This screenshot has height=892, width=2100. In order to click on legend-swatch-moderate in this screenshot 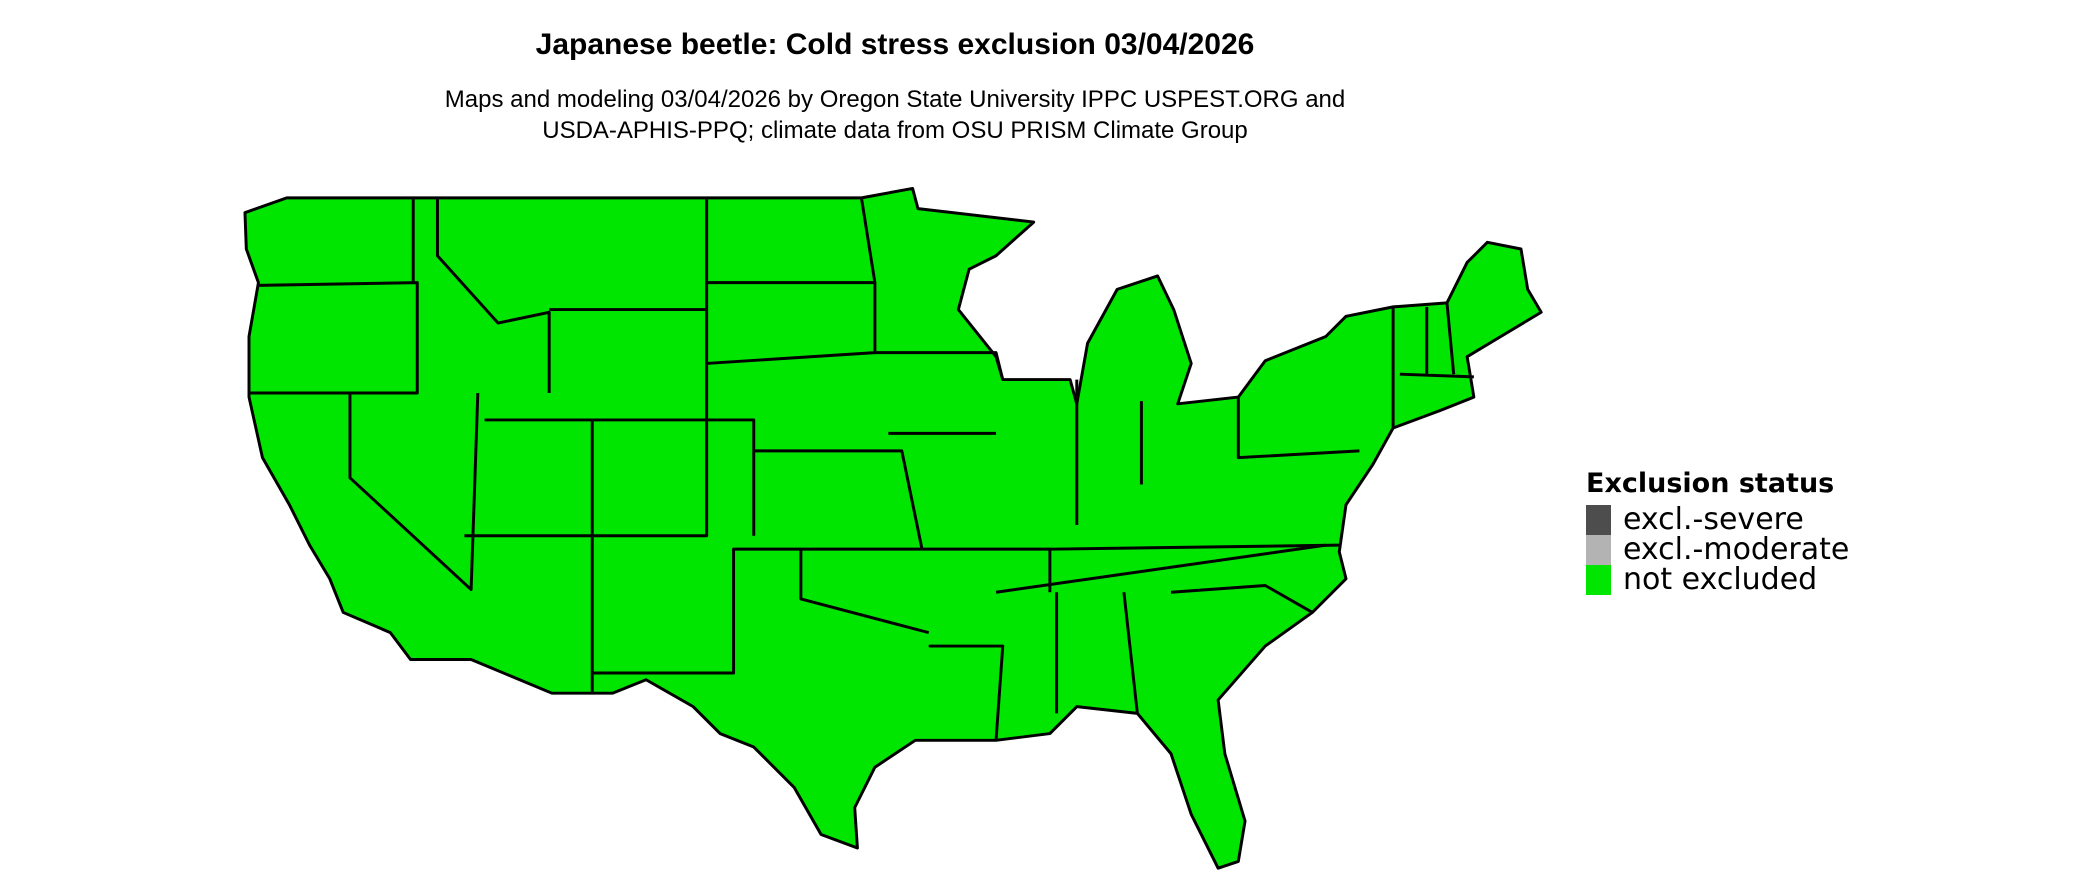, I will do `click(1598, 550)`.